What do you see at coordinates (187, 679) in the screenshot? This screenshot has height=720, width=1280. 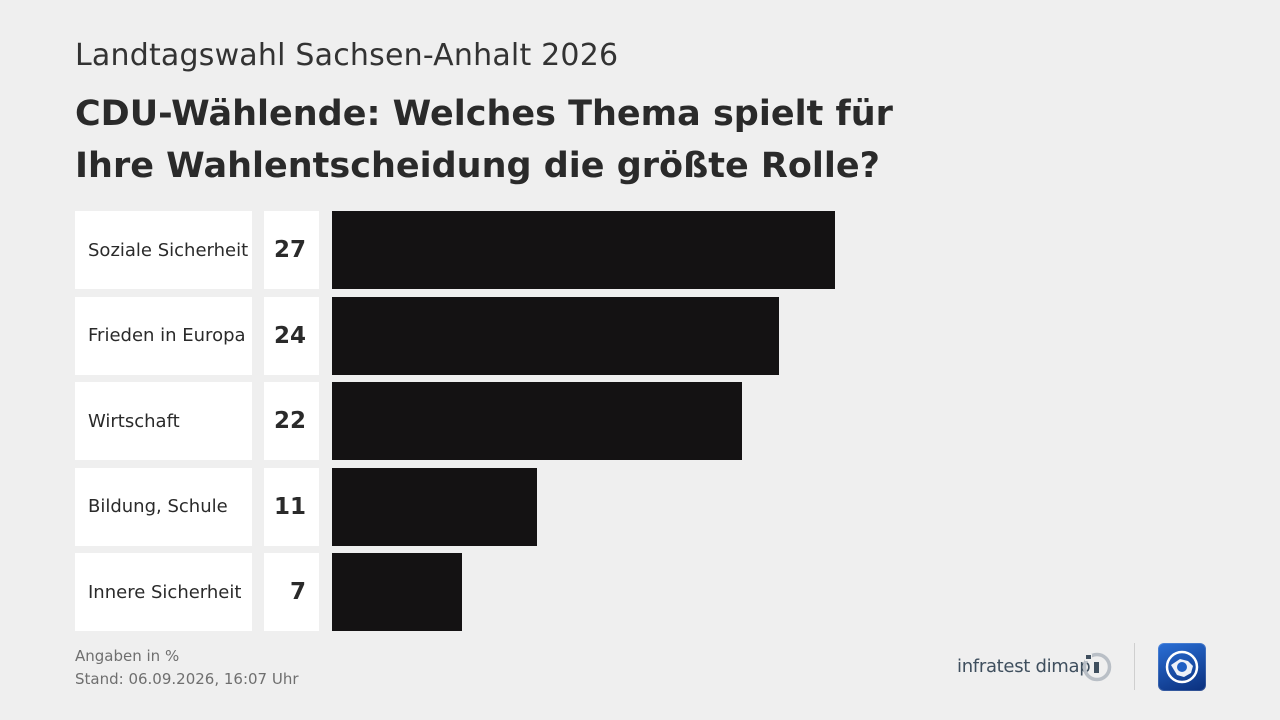 I see `timestamp: Stand: 06.09.2026, 16:07 Uhr` at bounding box center [187, 679].